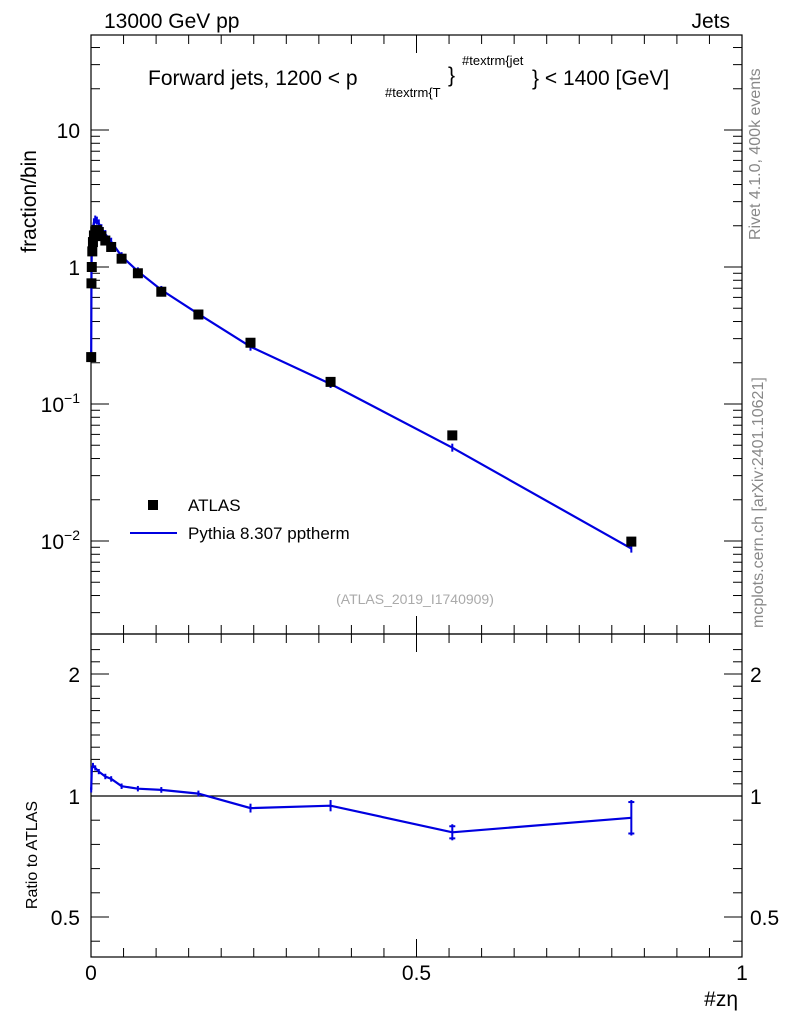  Describe the element at coordinates (65, 918) in the screenshot. I see `ratio-y-tick-label-left: 0.5` at that location.